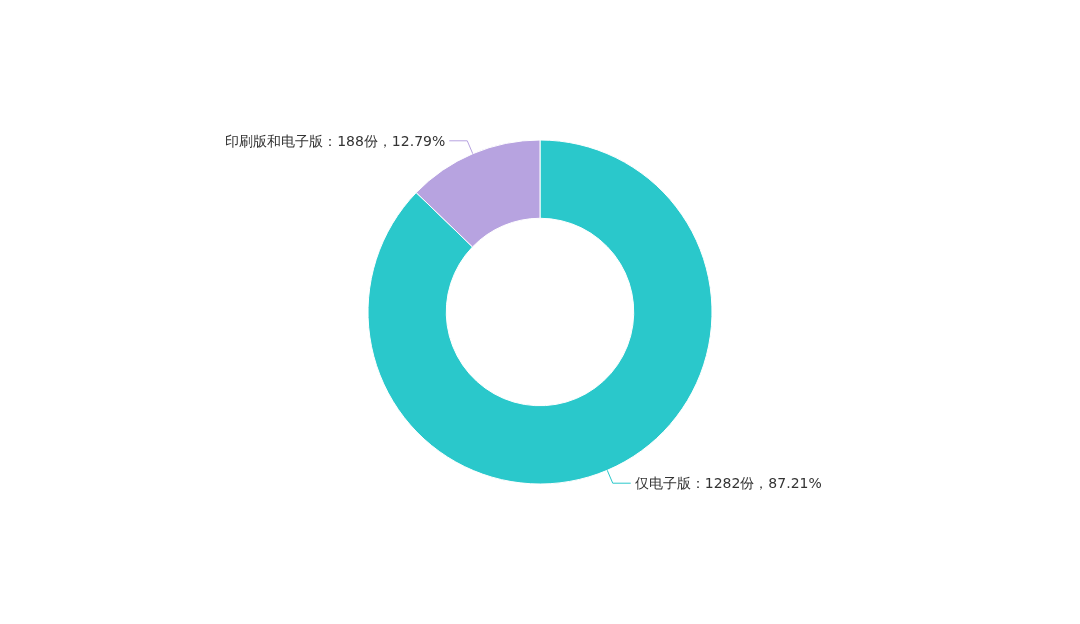  What do you see at coordinates (728, 483) in the screenshot?
I see `slice-label: 仅电子版：1282份，87.21%` at bounding box center [728, 483].